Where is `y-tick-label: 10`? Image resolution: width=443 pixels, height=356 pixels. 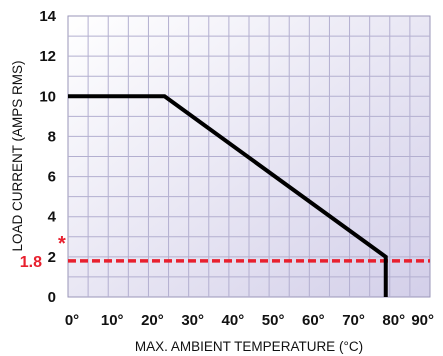 y-tick-label: 10 is located at coordinates (47, 96).